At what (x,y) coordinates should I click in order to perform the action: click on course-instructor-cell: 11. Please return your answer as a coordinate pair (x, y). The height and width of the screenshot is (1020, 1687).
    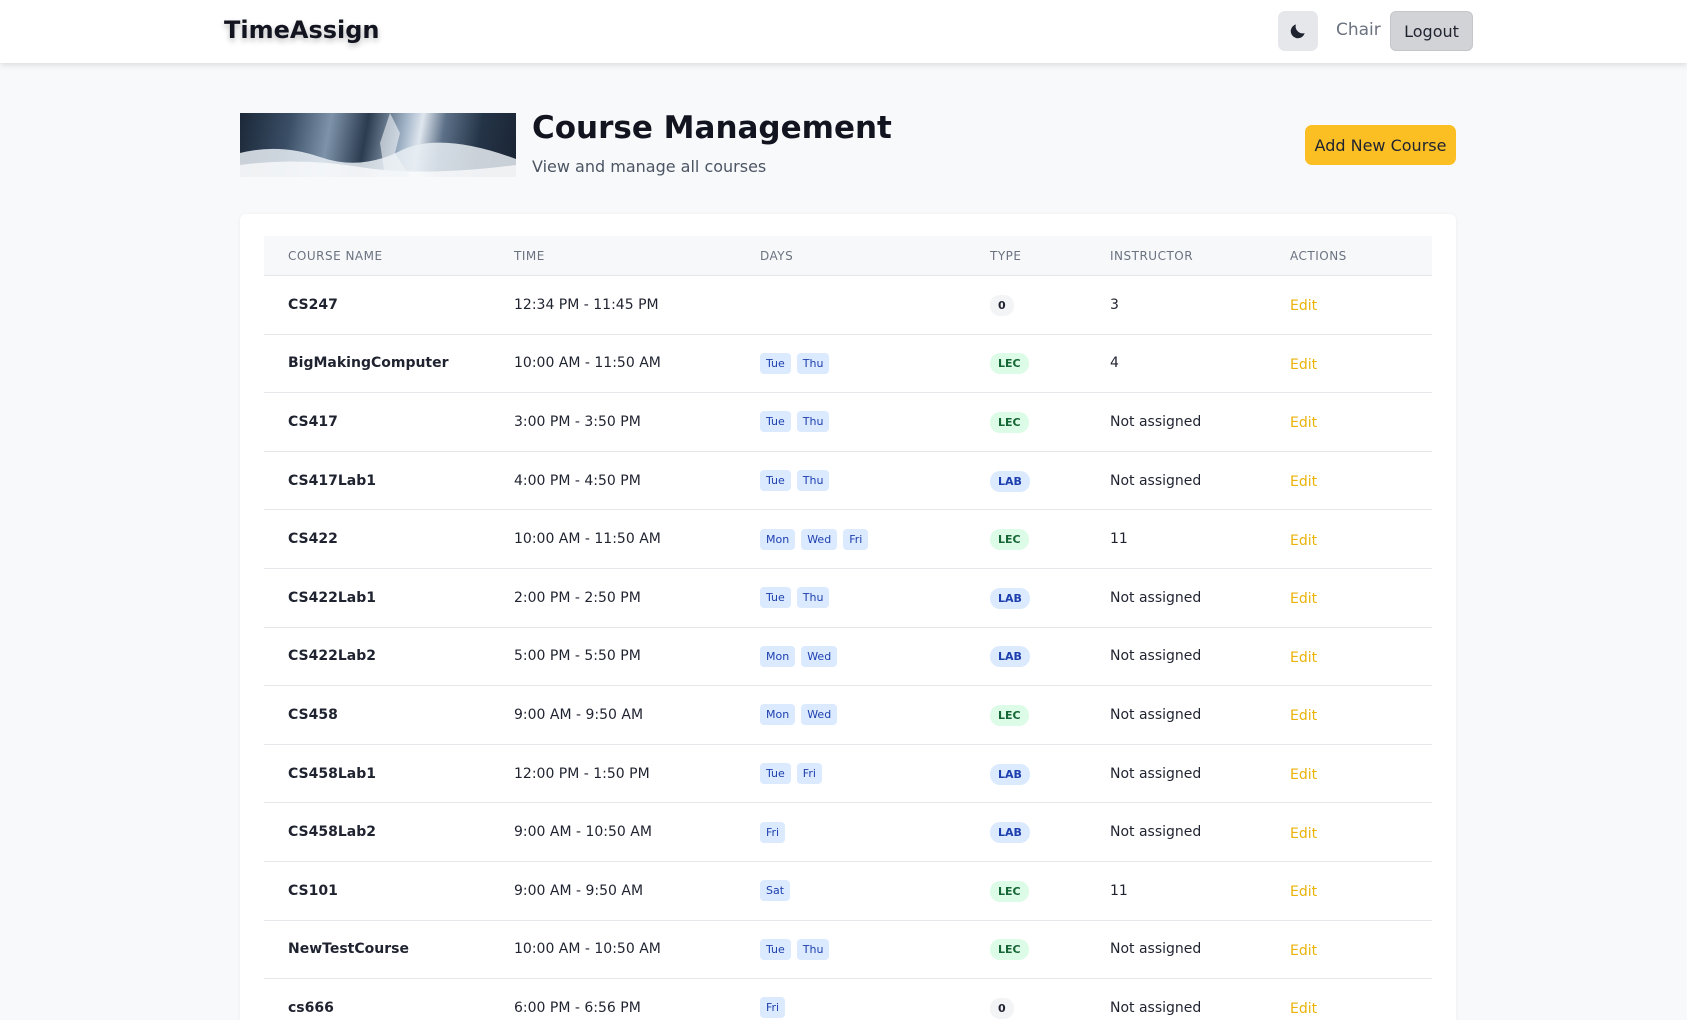
    Looking at the image, I should click on (1119, 539).